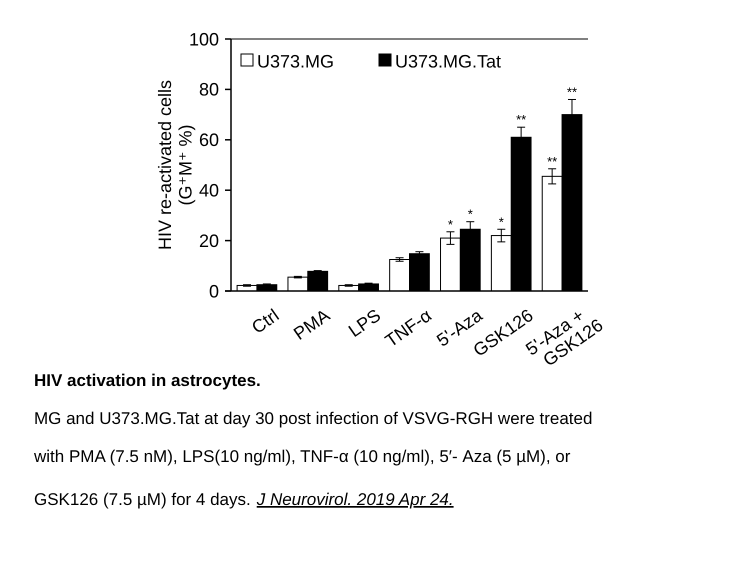 Image resolution: width=756 pixels, height=567 pixels. Describe the element at coordinates (302, 456) in the screenshot. I see `text: with PMA (7.5 nM), LPS(10 ng/ml), TNF-α (10 ng/ml), 5′- Aza (5 µM), or` at that location.